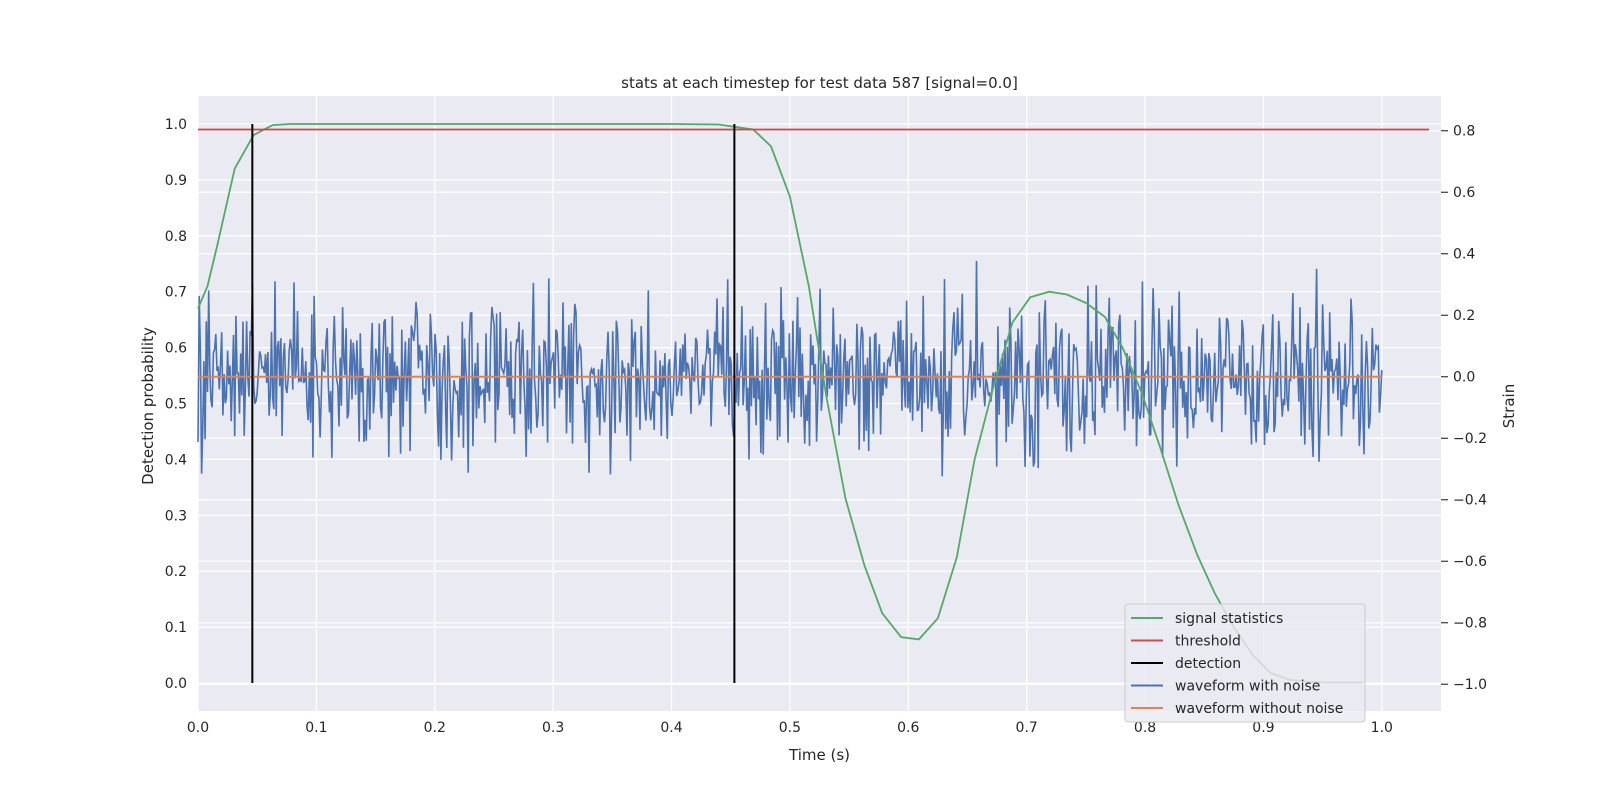  I want to click on legend-box, so click(1245, 663).